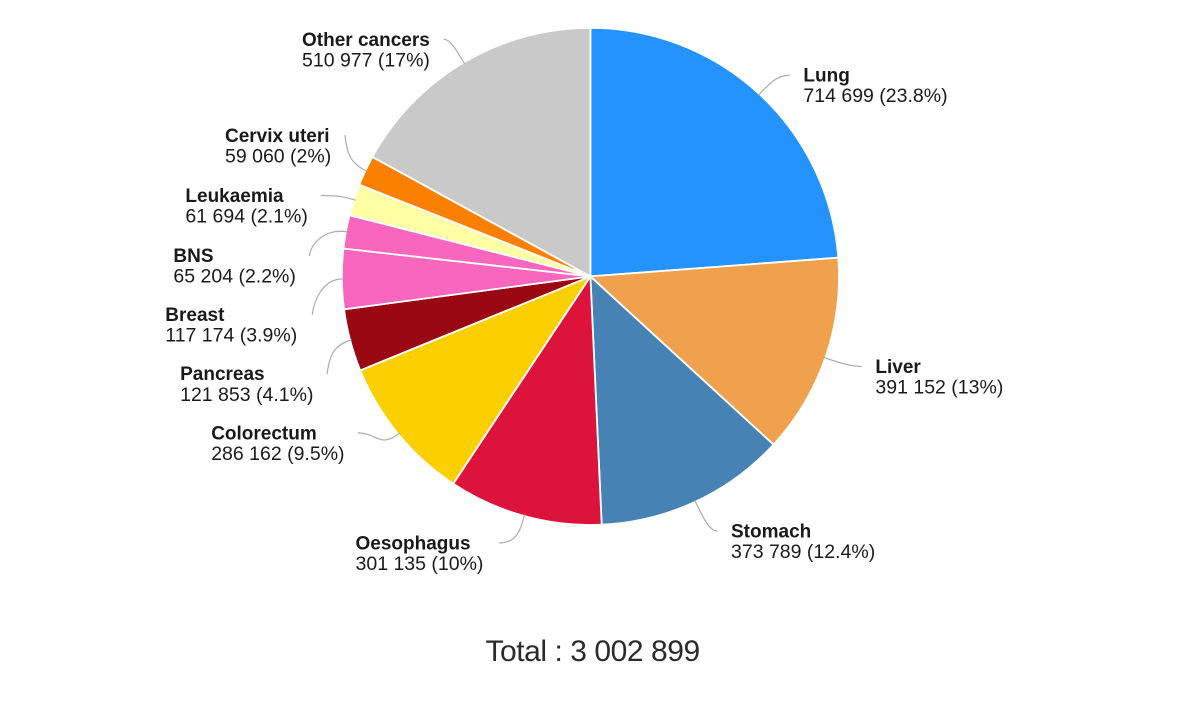 This screenshot has width=1197, height=707. What do you see at coordinates (234, 277) in the screenshot?
I see `svg-text: 65 204 (2.2%)` at bounding box center [234, 277].